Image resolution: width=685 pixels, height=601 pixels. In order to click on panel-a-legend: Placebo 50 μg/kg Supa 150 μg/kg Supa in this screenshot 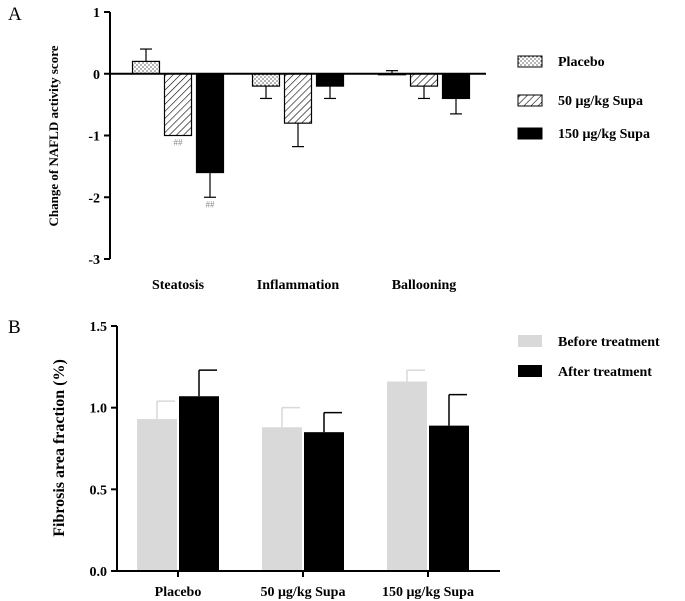, I will do `click(583, 98)`.